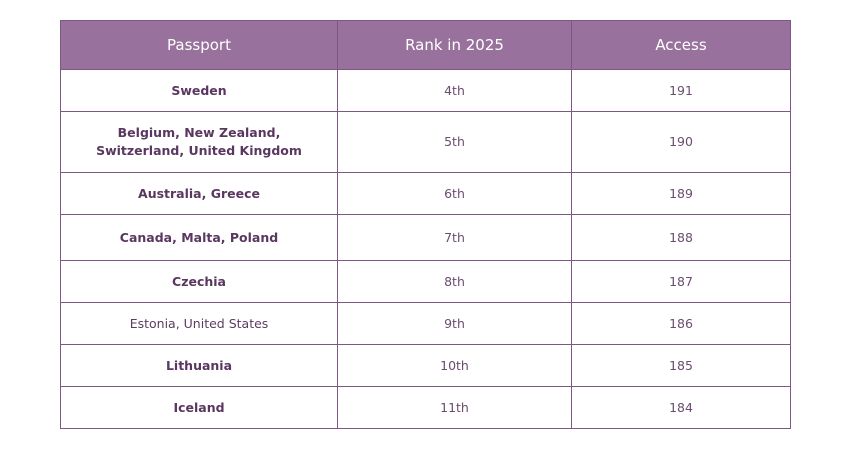 This screenshot has height=450, width=850. I want to click on table-row: Iceland 11th 184, so click(425, 407).